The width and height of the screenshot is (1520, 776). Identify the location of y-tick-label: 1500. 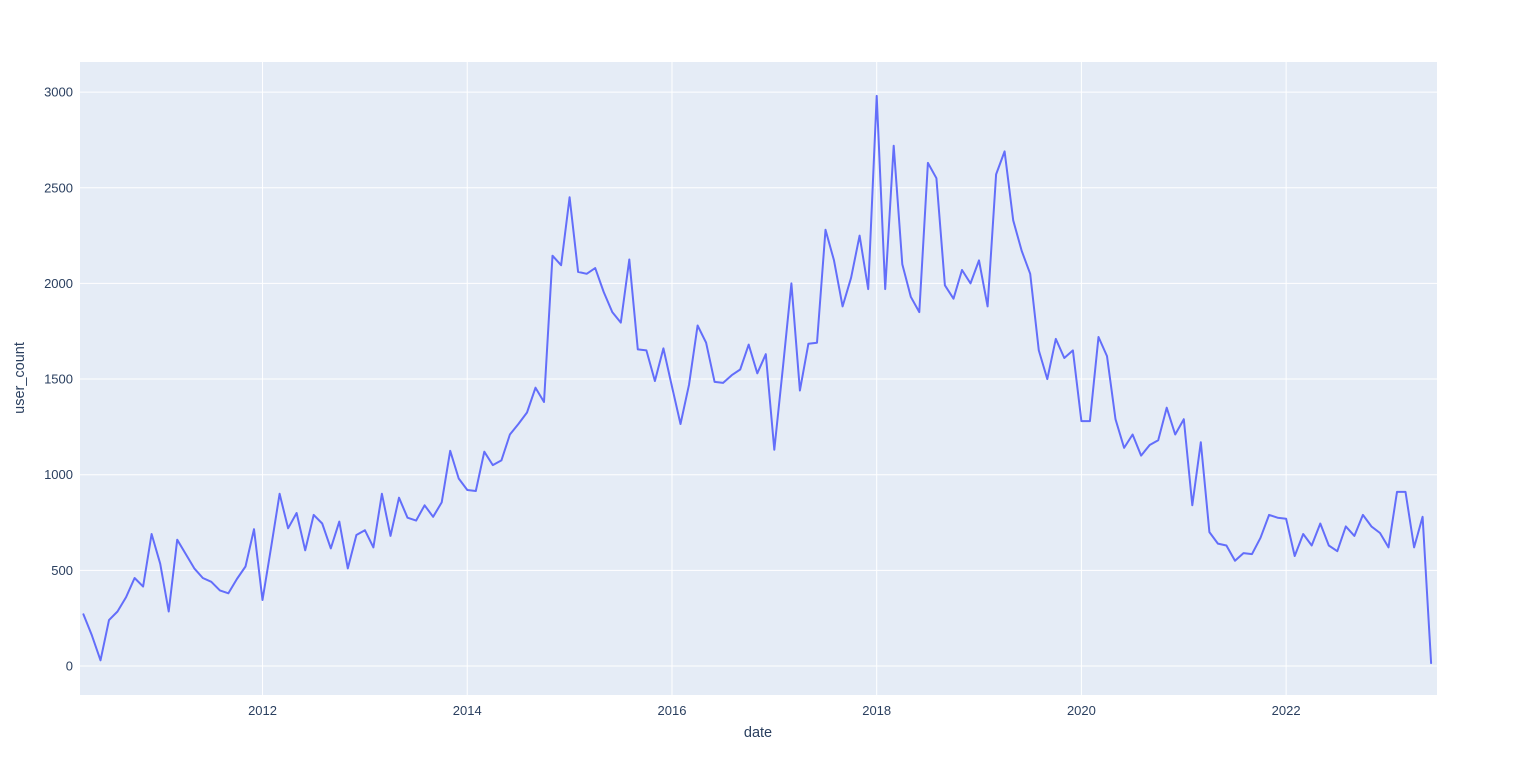
(58, 379).